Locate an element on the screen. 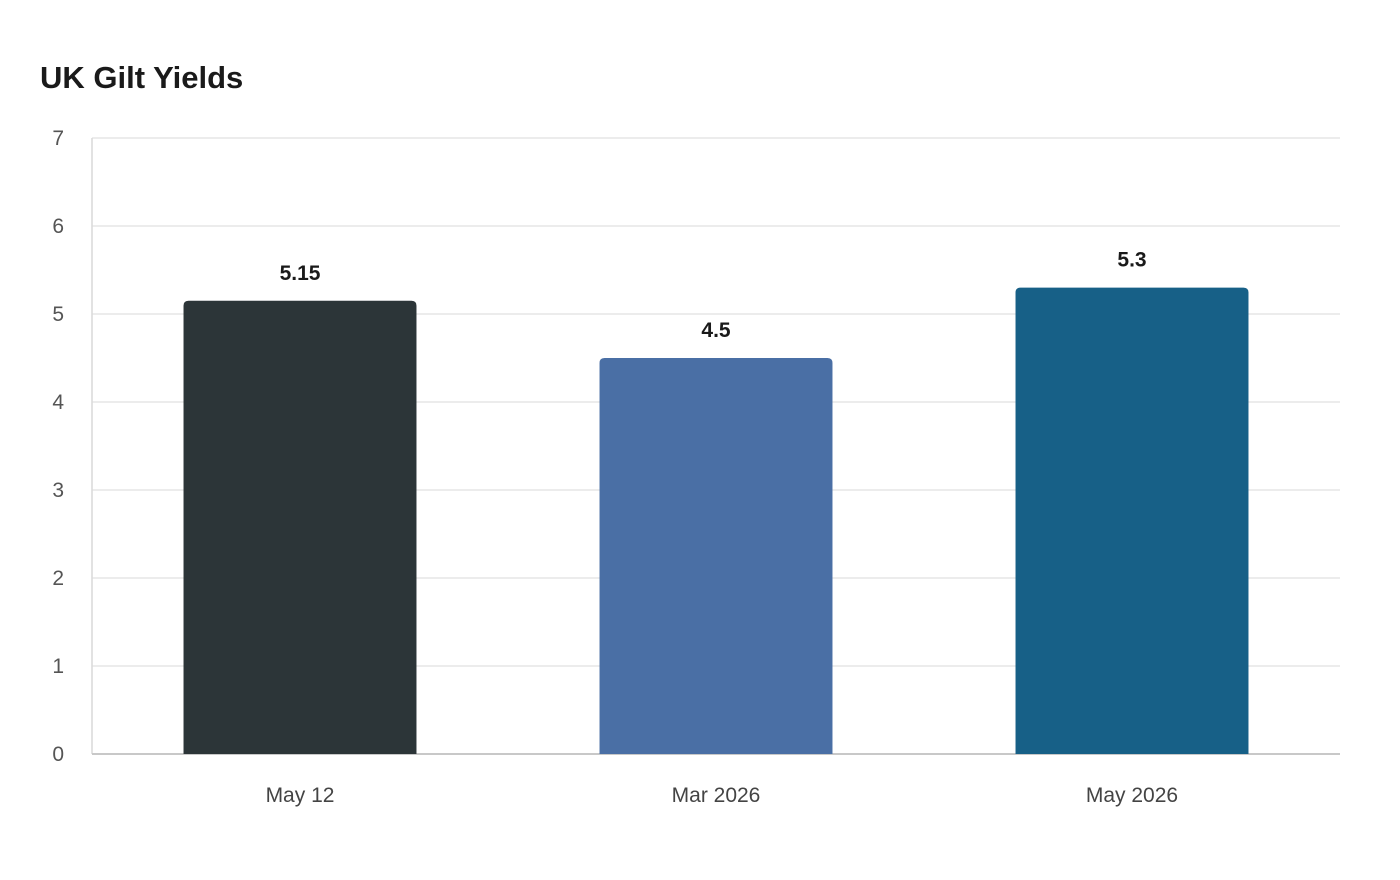 This screenshot has width=1400, height=880. data-label: 4.5 is located at coordinates (716, 330).